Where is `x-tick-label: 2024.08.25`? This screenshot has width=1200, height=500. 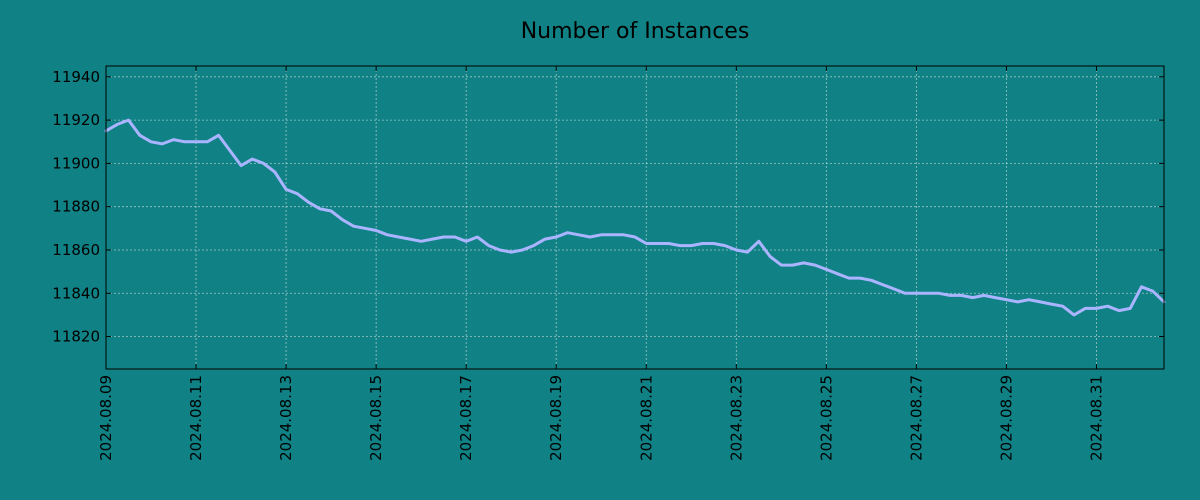 x-tick-label: 2024.08.25 is located at coordinates (826, 418).